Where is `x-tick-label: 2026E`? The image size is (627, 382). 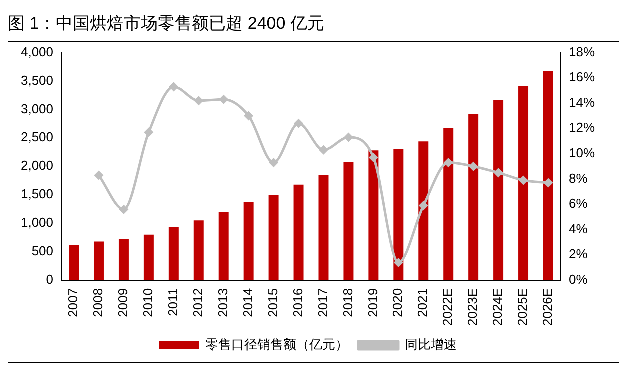 x-tick-label: 2026E is located at coordinates (548, 307).